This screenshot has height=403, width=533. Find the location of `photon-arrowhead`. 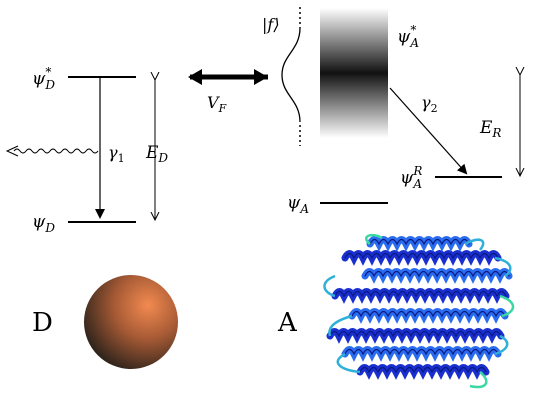

photon-arrowhead is located at coordinates (12, 151).